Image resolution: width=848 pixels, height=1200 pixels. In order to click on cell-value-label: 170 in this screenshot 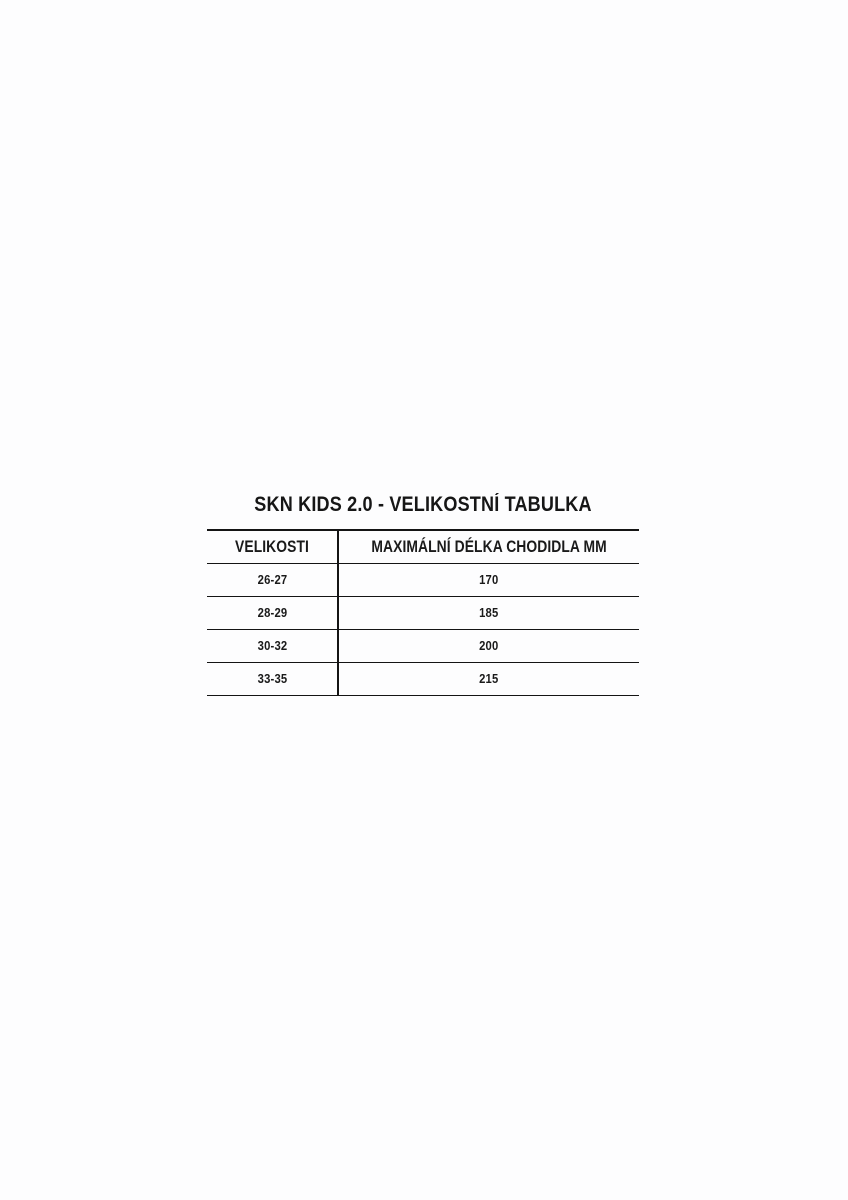, I will do `click(489, 580)`.